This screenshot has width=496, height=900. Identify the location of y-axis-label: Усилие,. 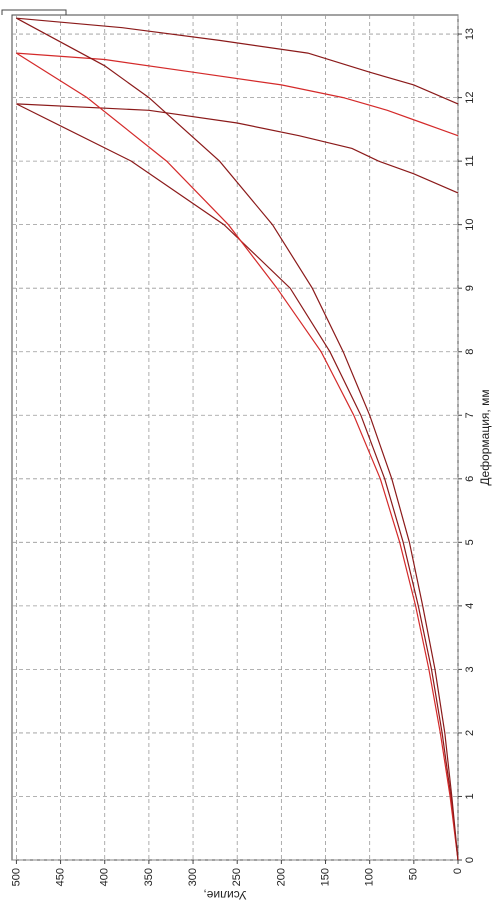
(224, 894).